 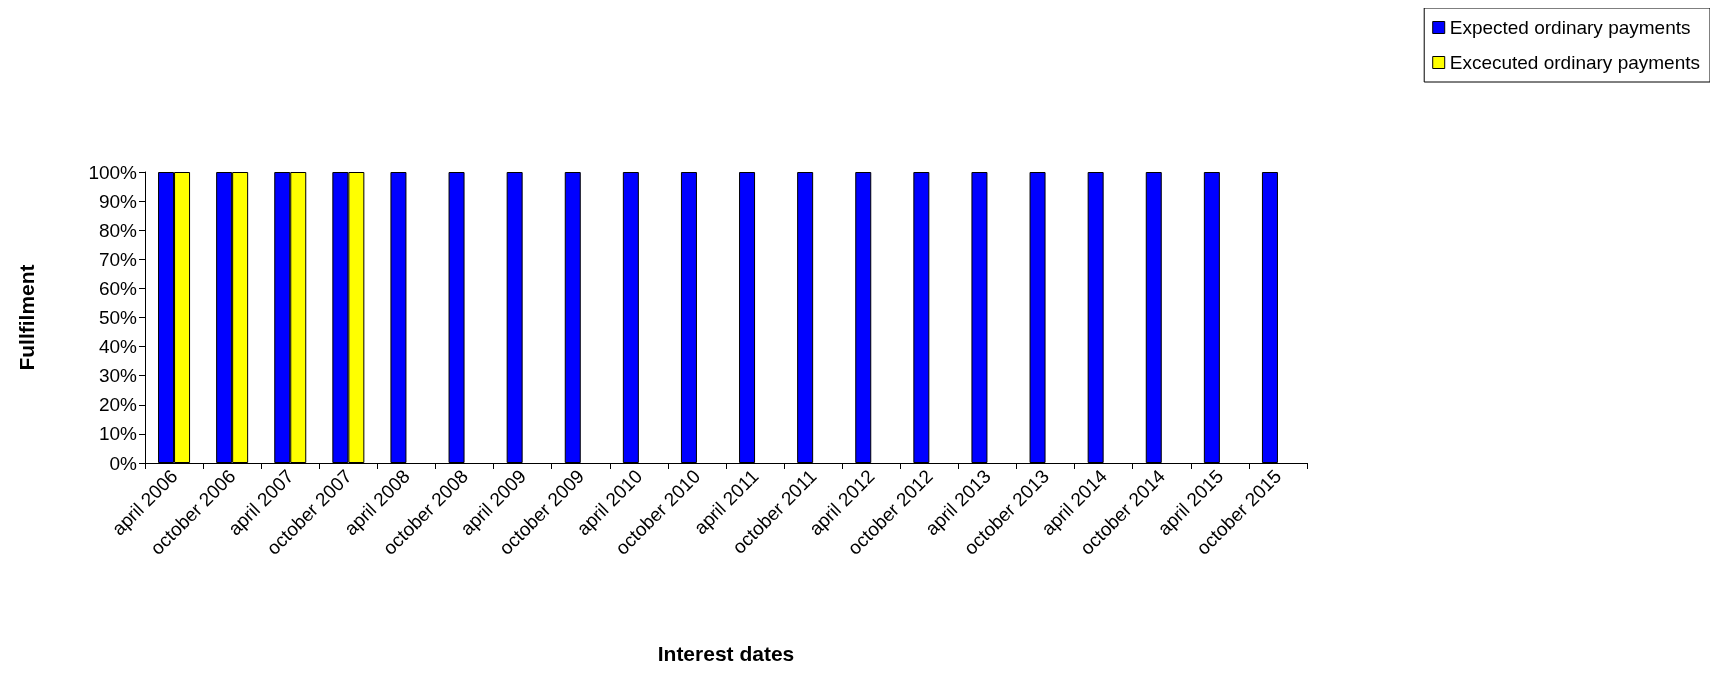 What do you see at coordinates (118, 317) in the screenshot?
I see `y-tick-label: 50%` at bounding box center [118, 317].